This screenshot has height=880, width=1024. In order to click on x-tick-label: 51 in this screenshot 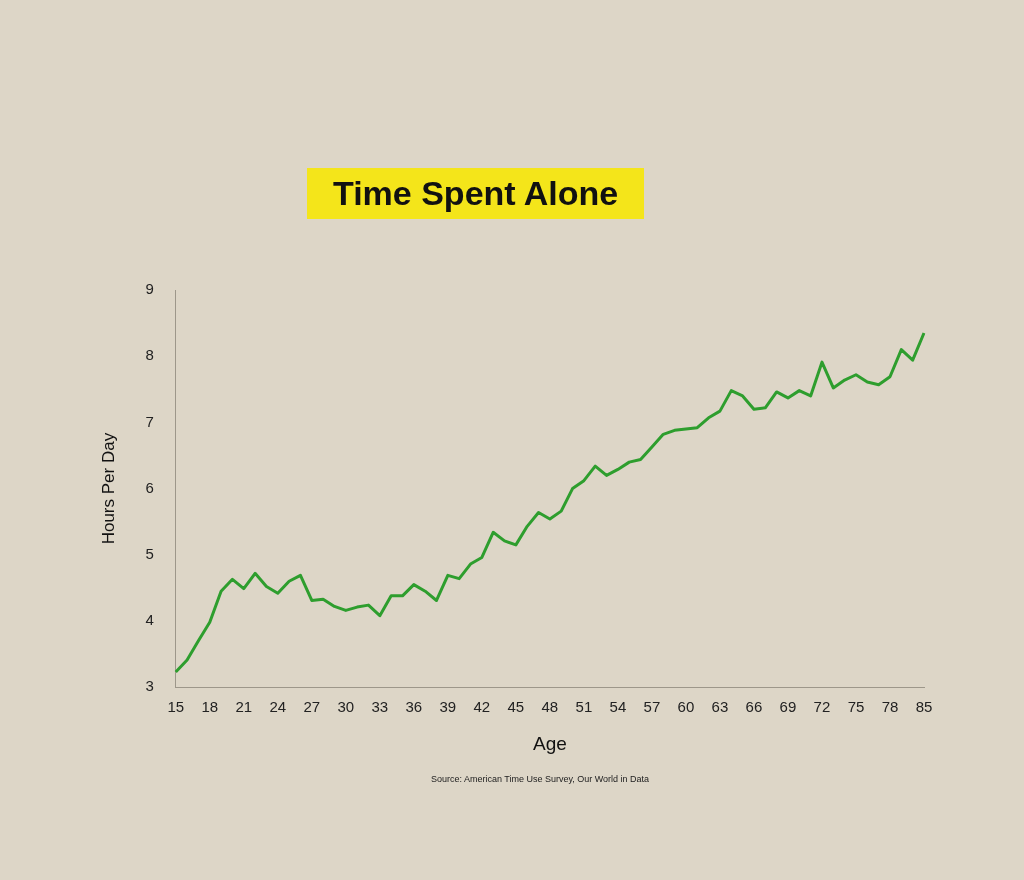, I will do `click(584, 707)`.